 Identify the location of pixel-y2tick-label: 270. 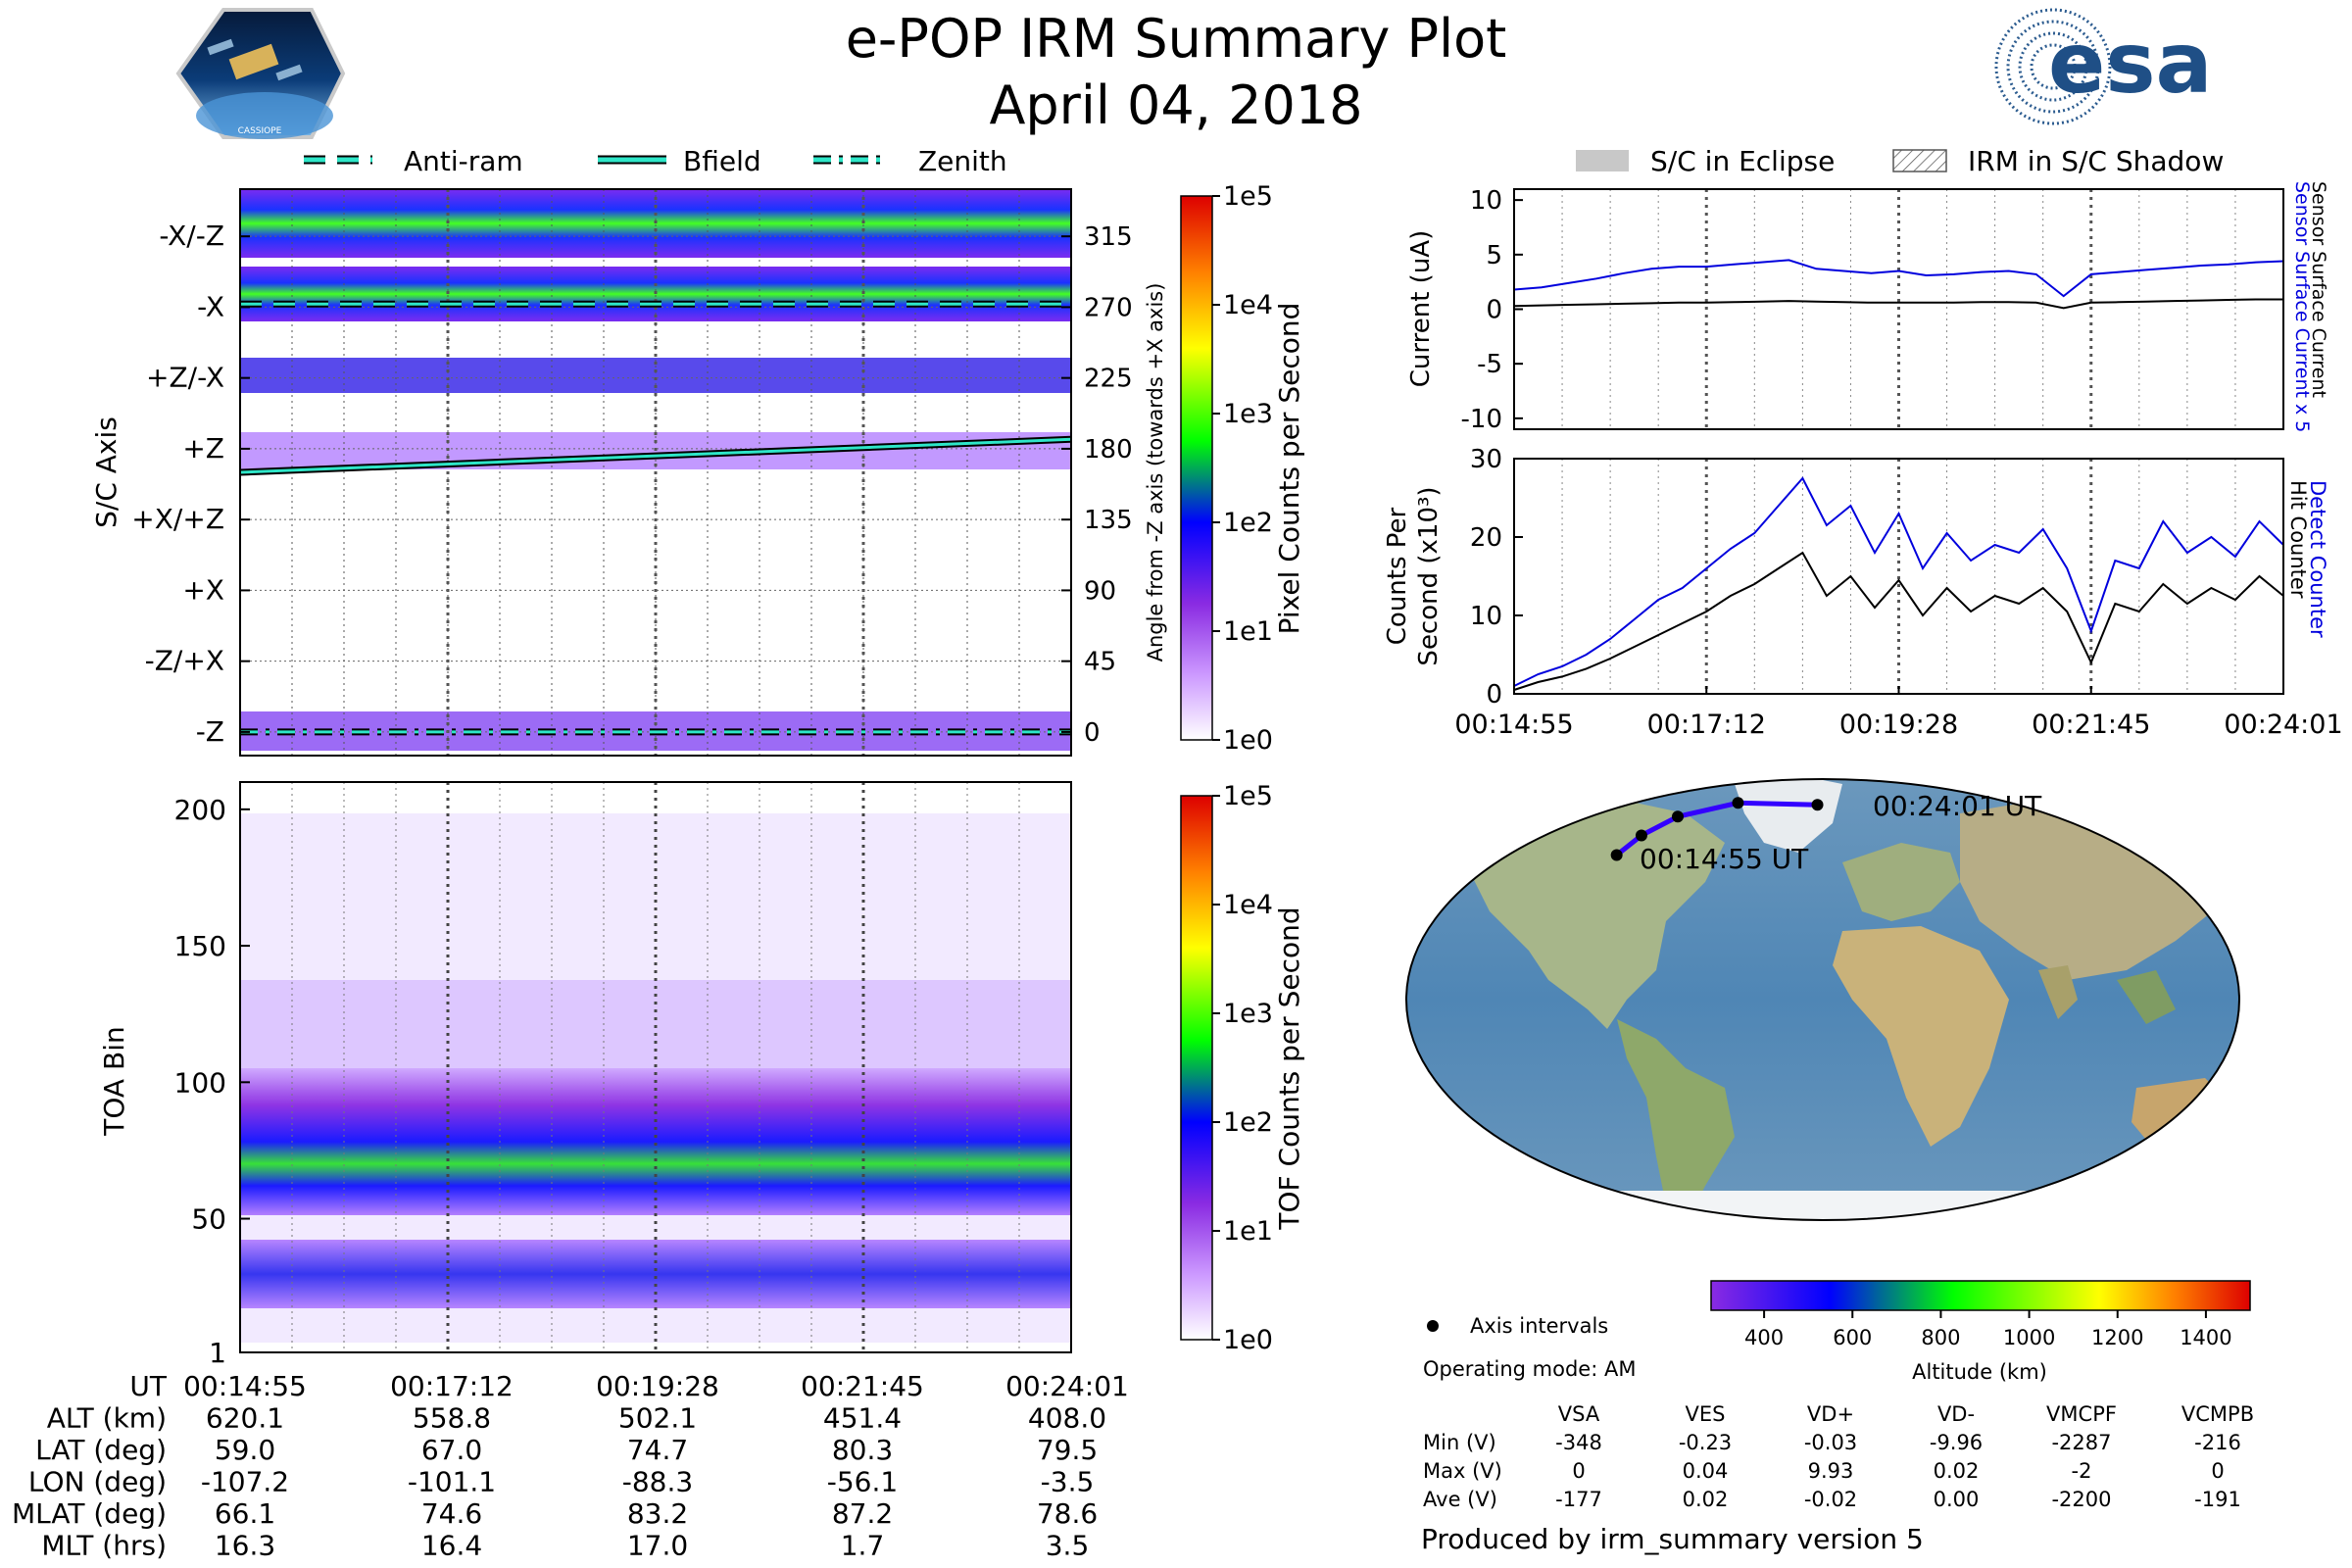
(1108, 307).